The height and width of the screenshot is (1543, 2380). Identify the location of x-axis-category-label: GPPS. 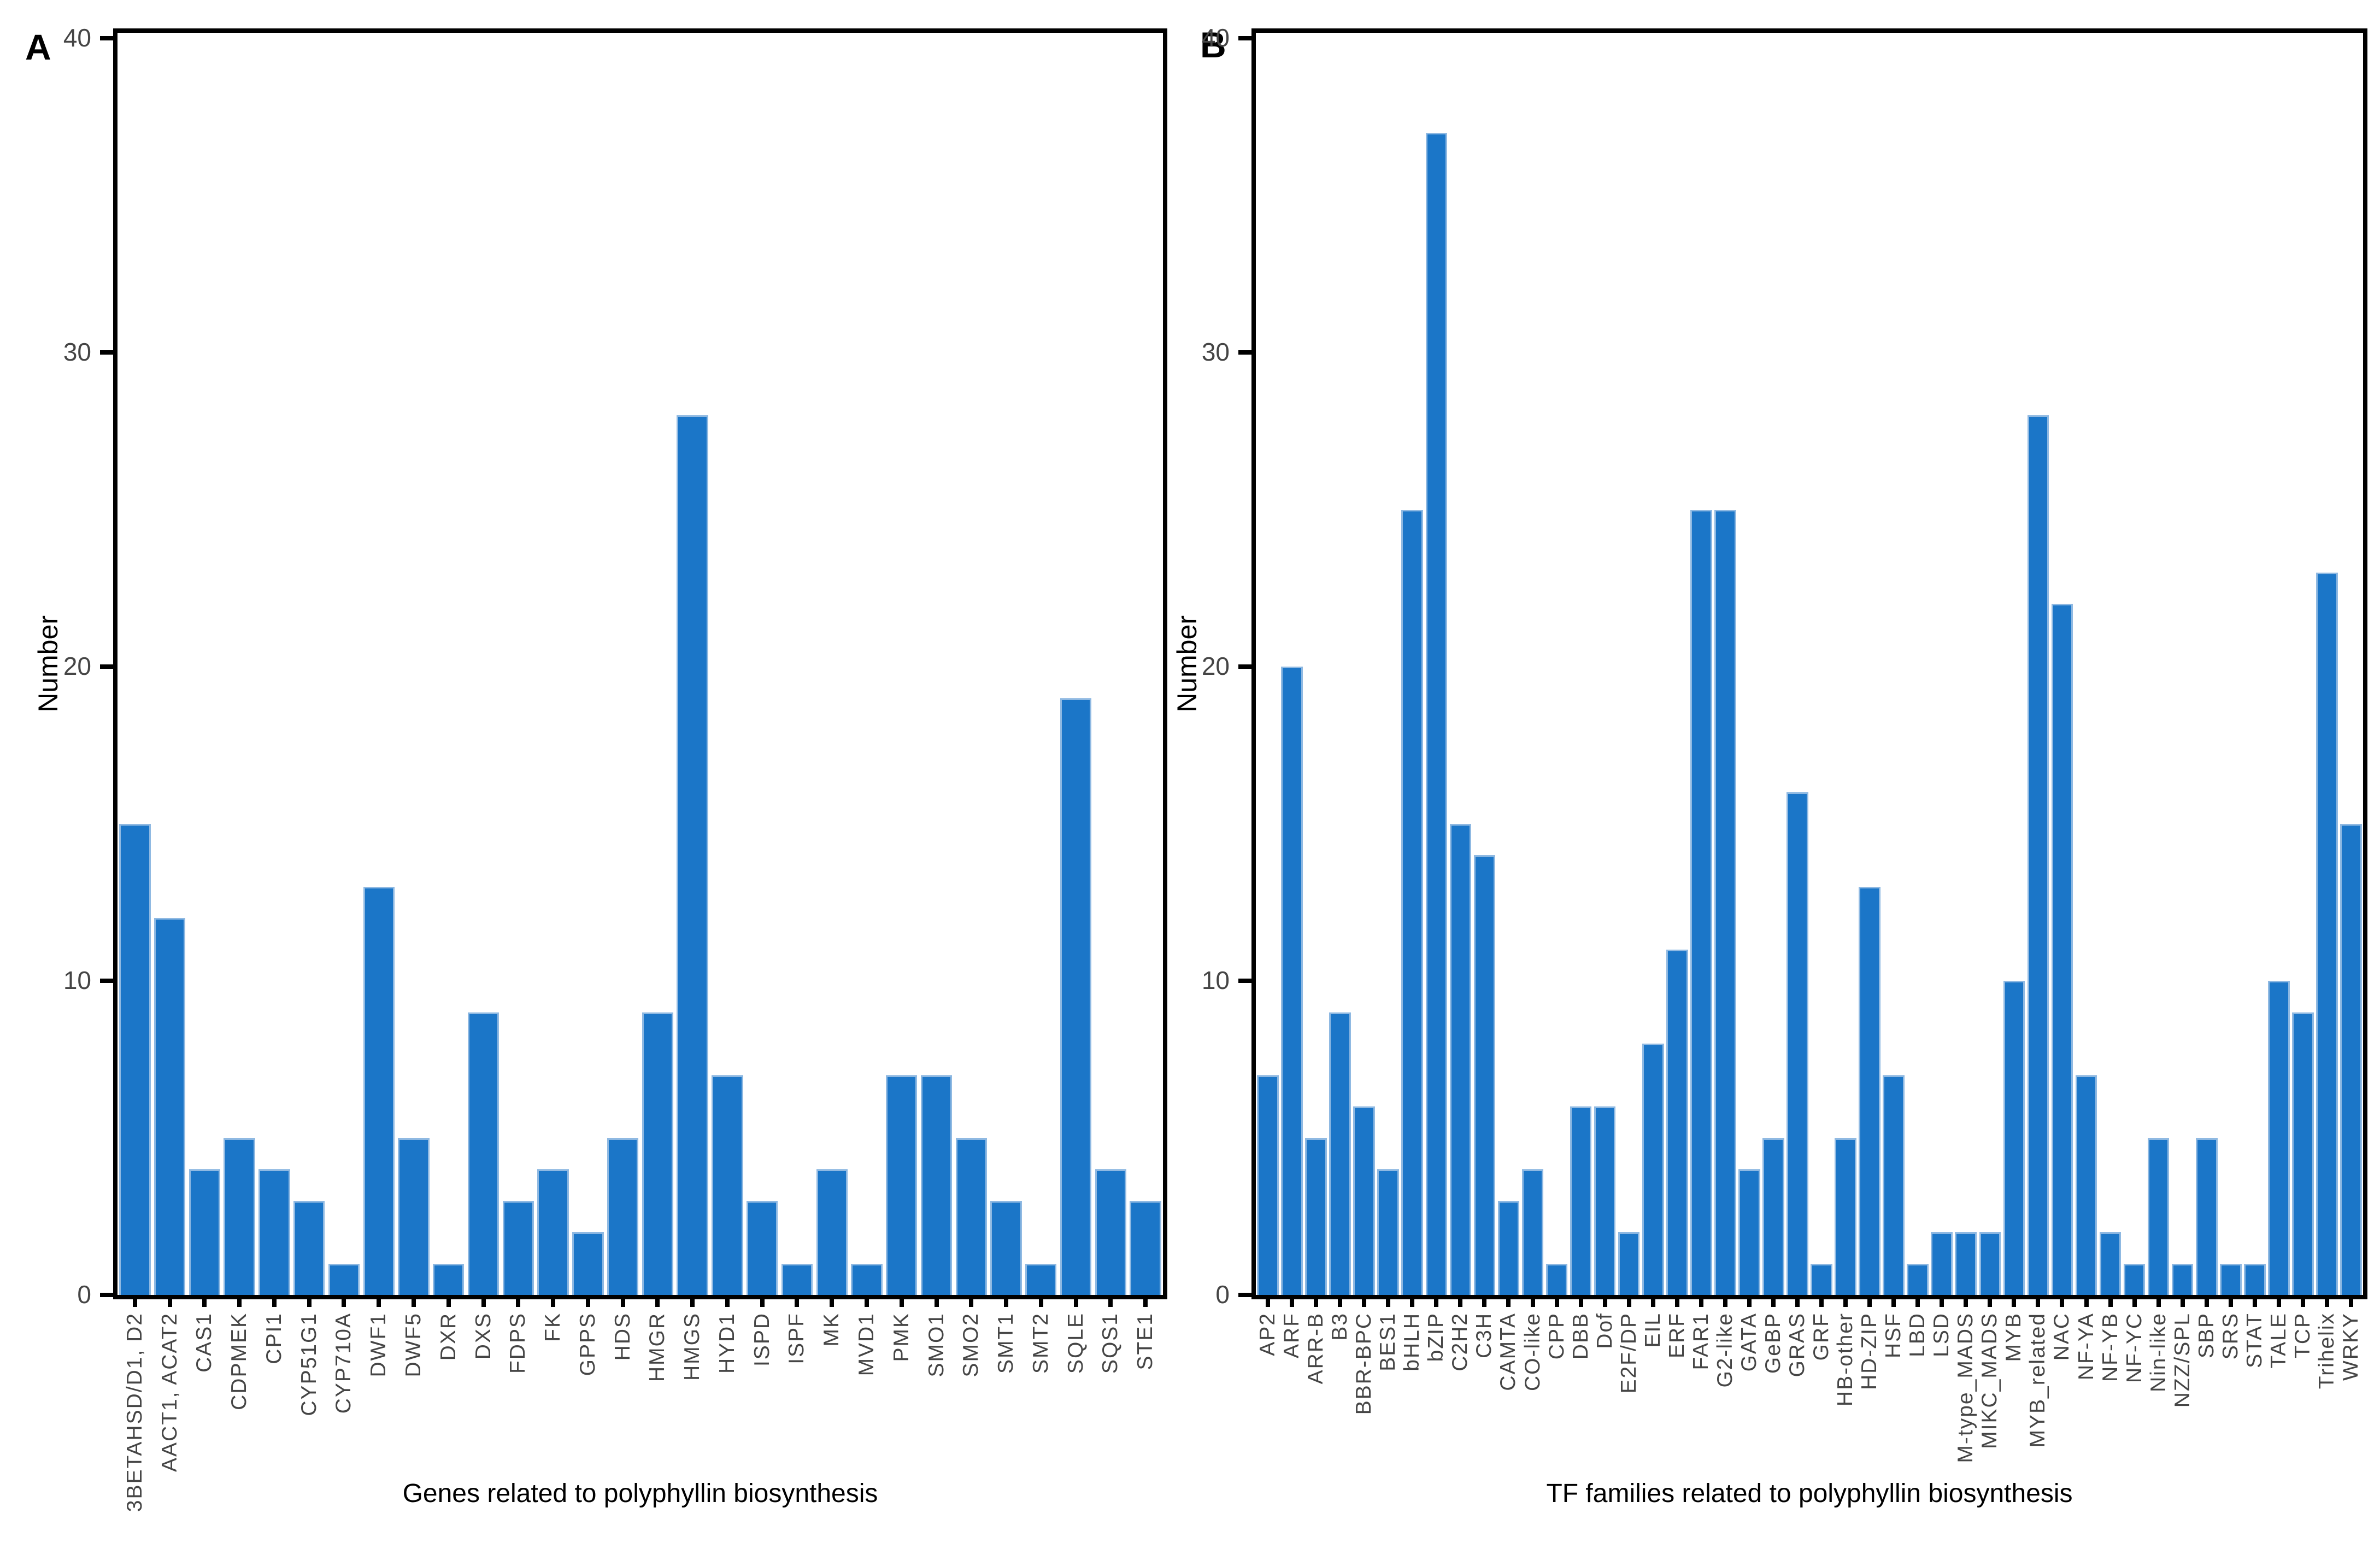
(587, 1344).